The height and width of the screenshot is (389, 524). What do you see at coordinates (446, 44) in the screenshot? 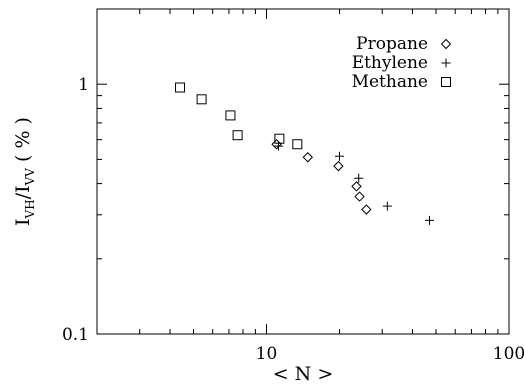
I see `legend-marker-propane` at bounding box center [446, 44].